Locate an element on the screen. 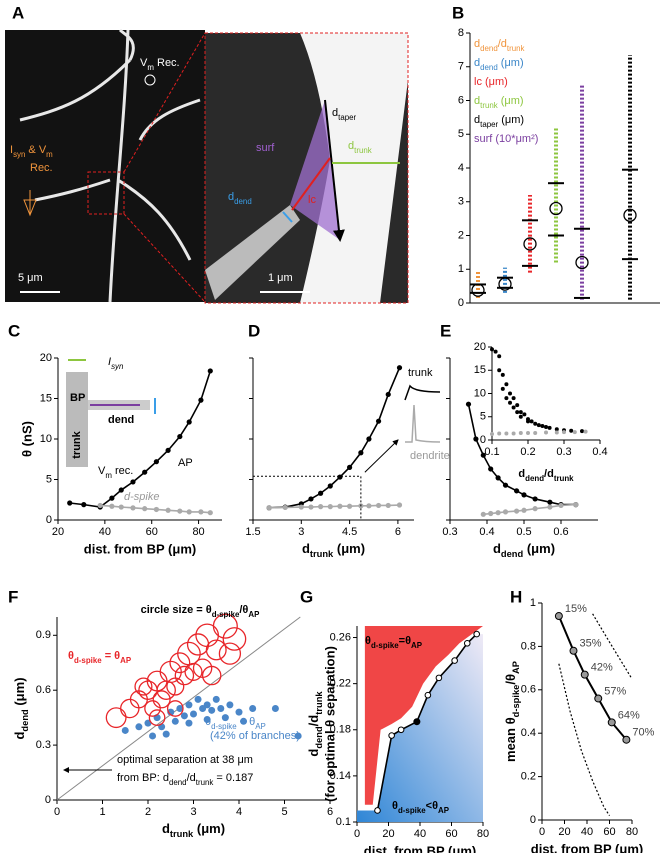 Image resolution: width=664 pixels, height=853 pixels. text-part: syn is located at coordinates (117, 366).